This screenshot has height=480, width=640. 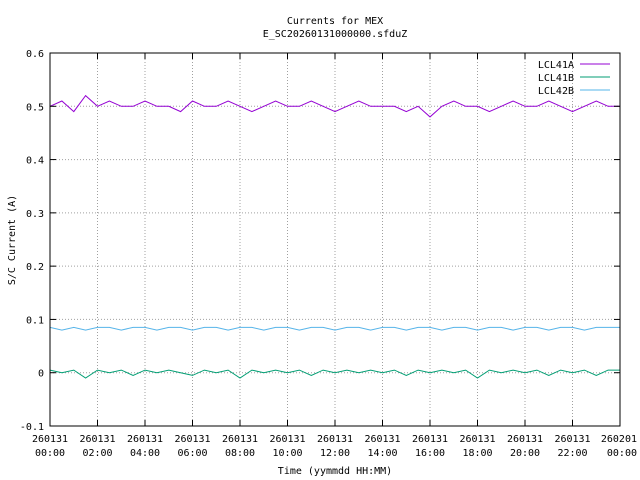 I want to click on y-tick-label: -0.1, so click(x=32, y=427).